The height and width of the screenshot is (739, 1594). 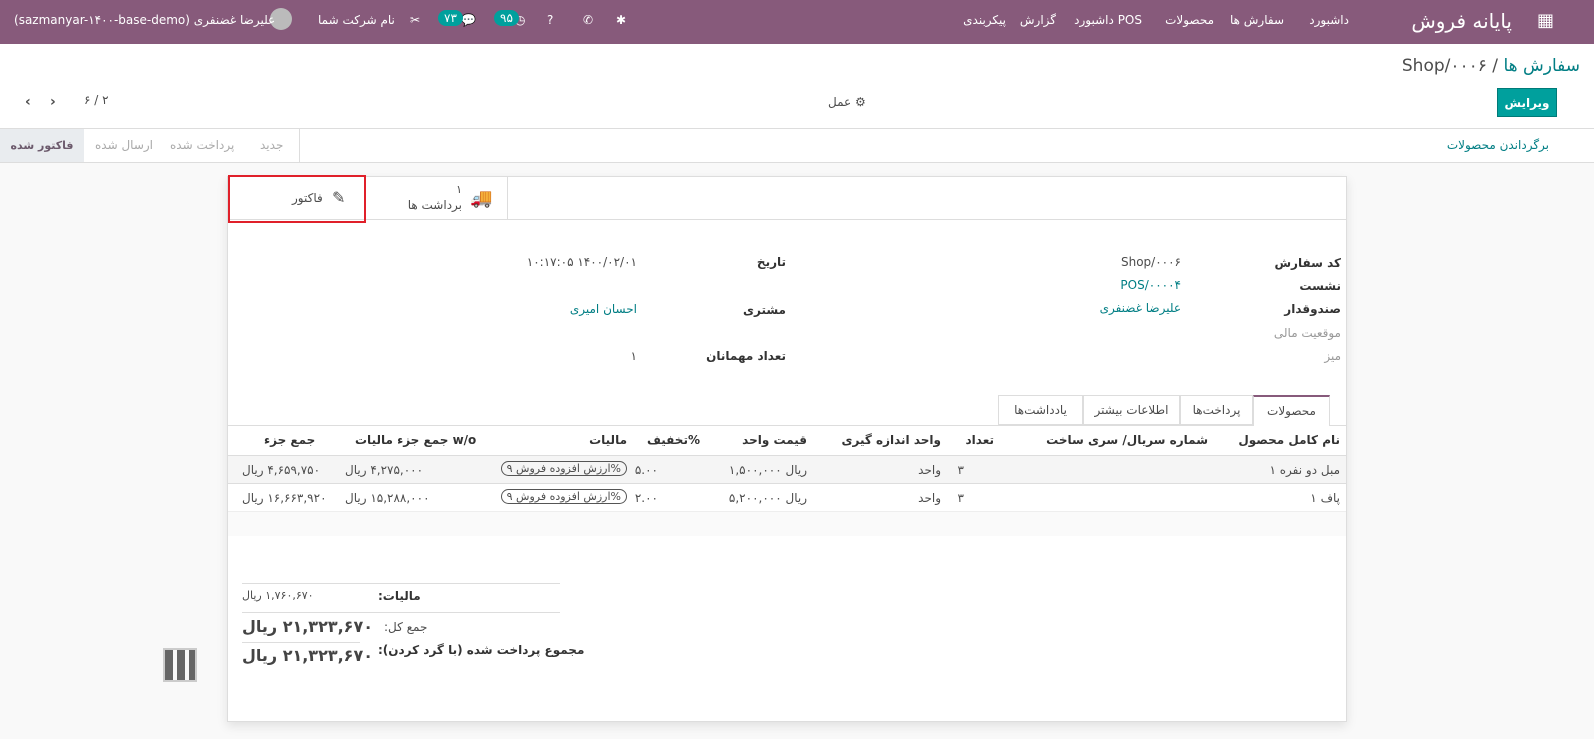 I want to click on gear-icon: ⚙, so click(x=860, y=102).